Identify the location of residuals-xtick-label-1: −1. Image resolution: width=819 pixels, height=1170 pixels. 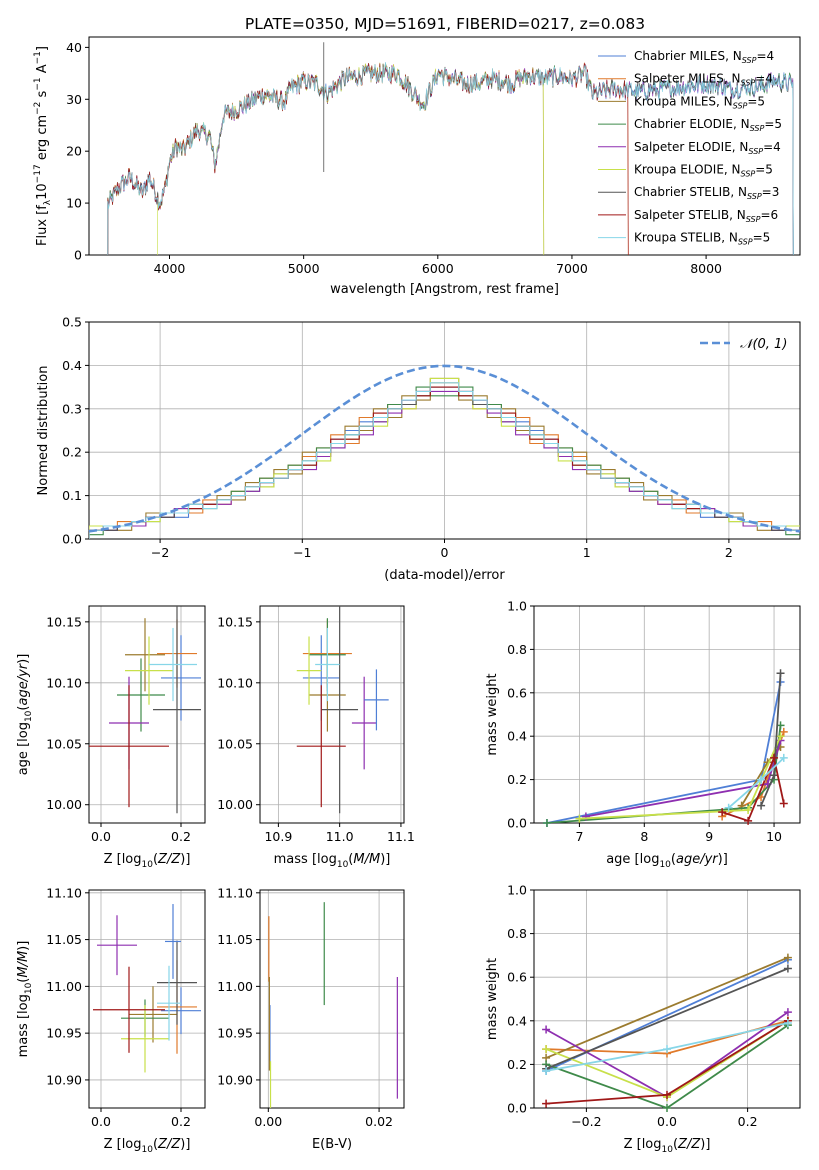
(302, 552).